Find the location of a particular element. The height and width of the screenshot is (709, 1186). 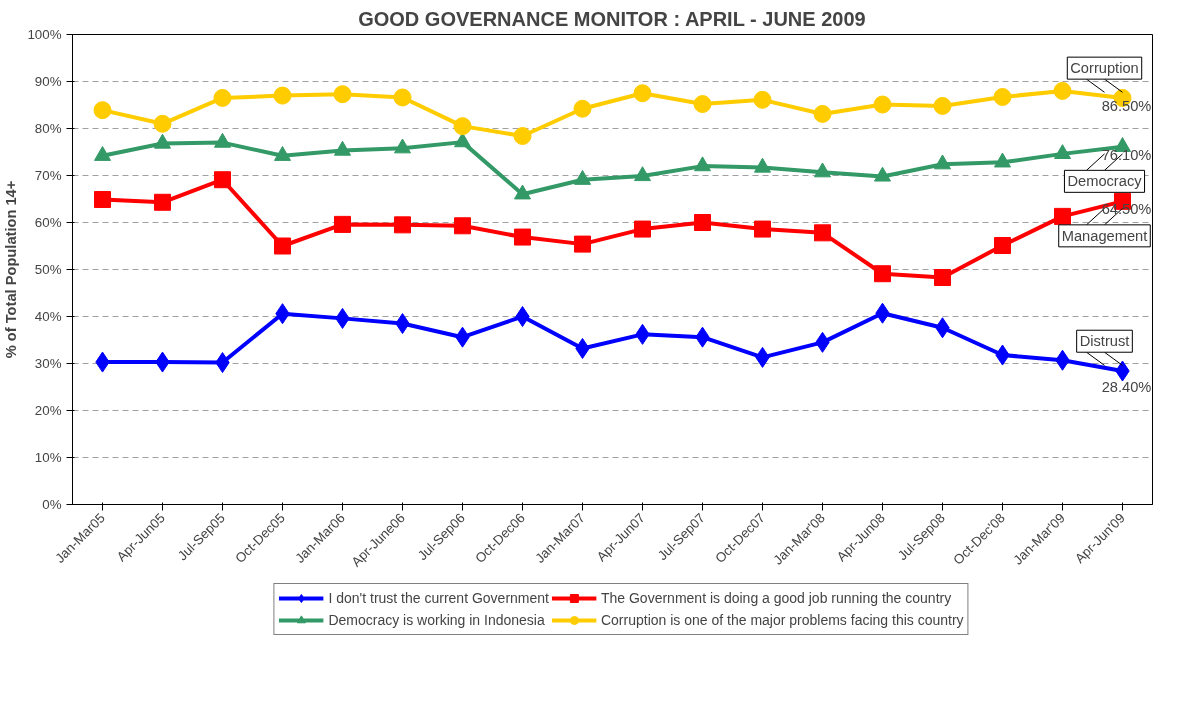

data-label: 28.40% is located at coordinates (1126, 387).